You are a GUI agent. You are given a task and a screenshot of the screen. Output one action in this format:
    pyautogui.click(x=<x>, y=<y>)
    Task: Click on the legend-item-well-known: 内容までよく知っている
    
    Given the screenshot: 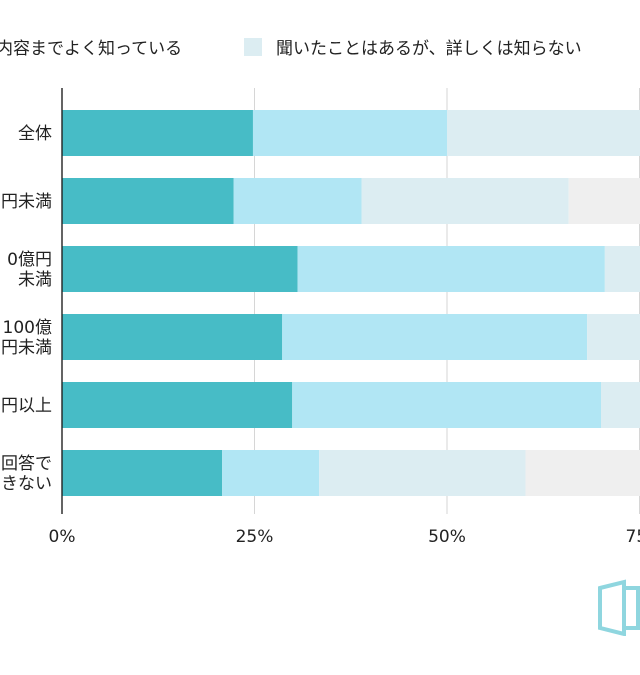 What is the action you would take?
    pyautogui.click(x=91, y=46)
    